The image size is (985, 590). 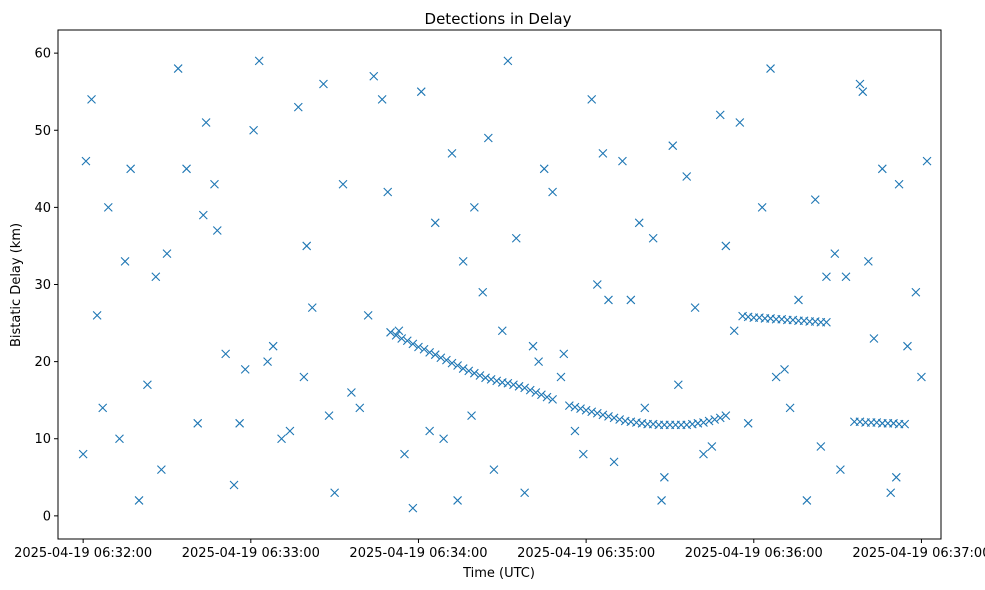 What do you see at coordinates (42, 285) in the screenshot?
I see `y-tick-label: 30` at bounding box center [42, 285].